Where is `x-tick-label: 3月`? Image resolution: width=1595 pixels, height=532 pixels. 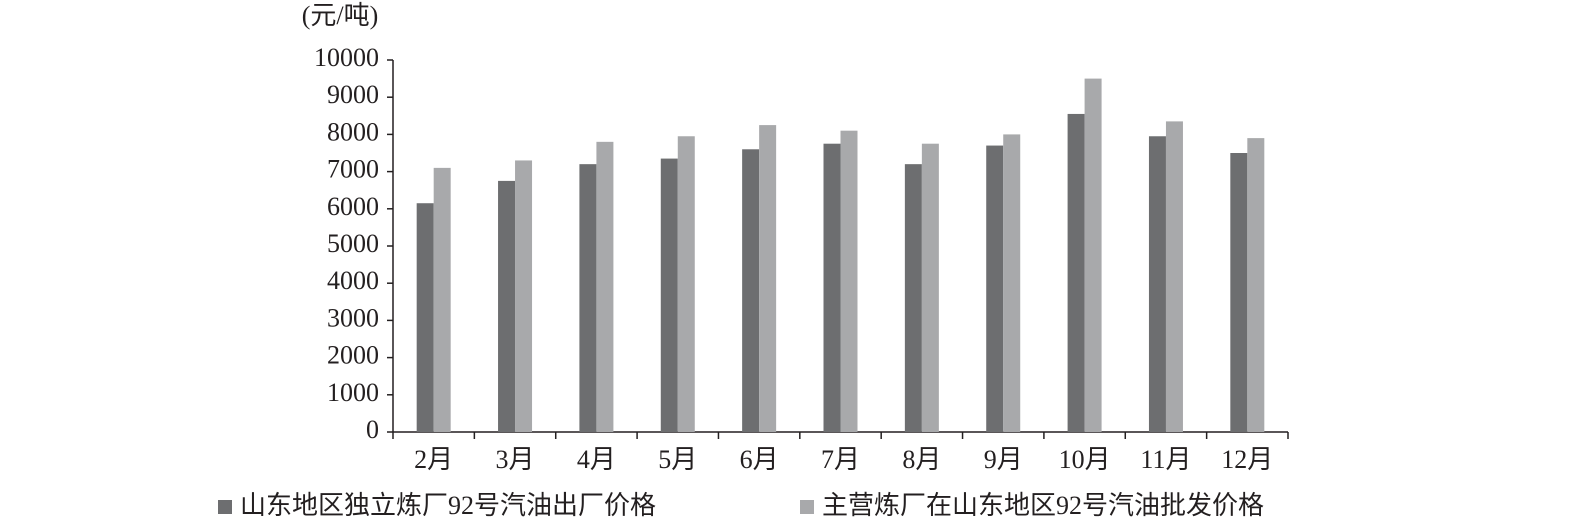 x-tick-label: 3月 is located at coordinates (515, 459).